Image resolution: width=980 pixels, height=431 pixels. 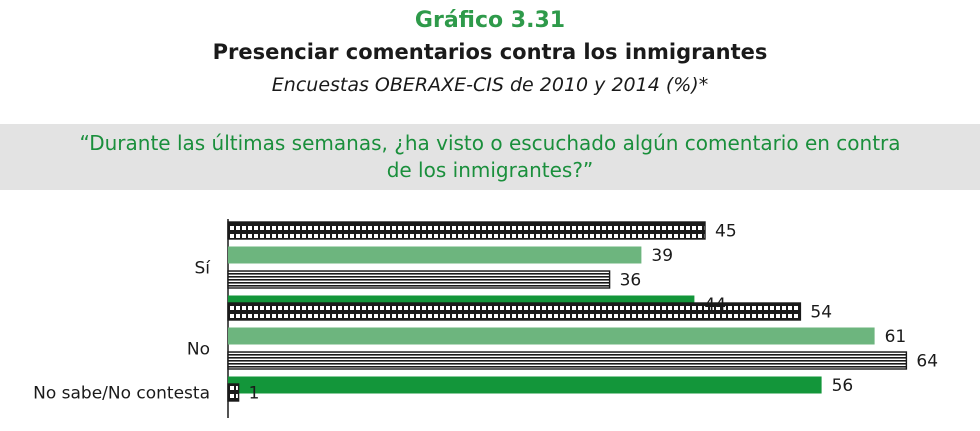 I want to click on value-label-0-3: 44, so click(x=715, y=305).